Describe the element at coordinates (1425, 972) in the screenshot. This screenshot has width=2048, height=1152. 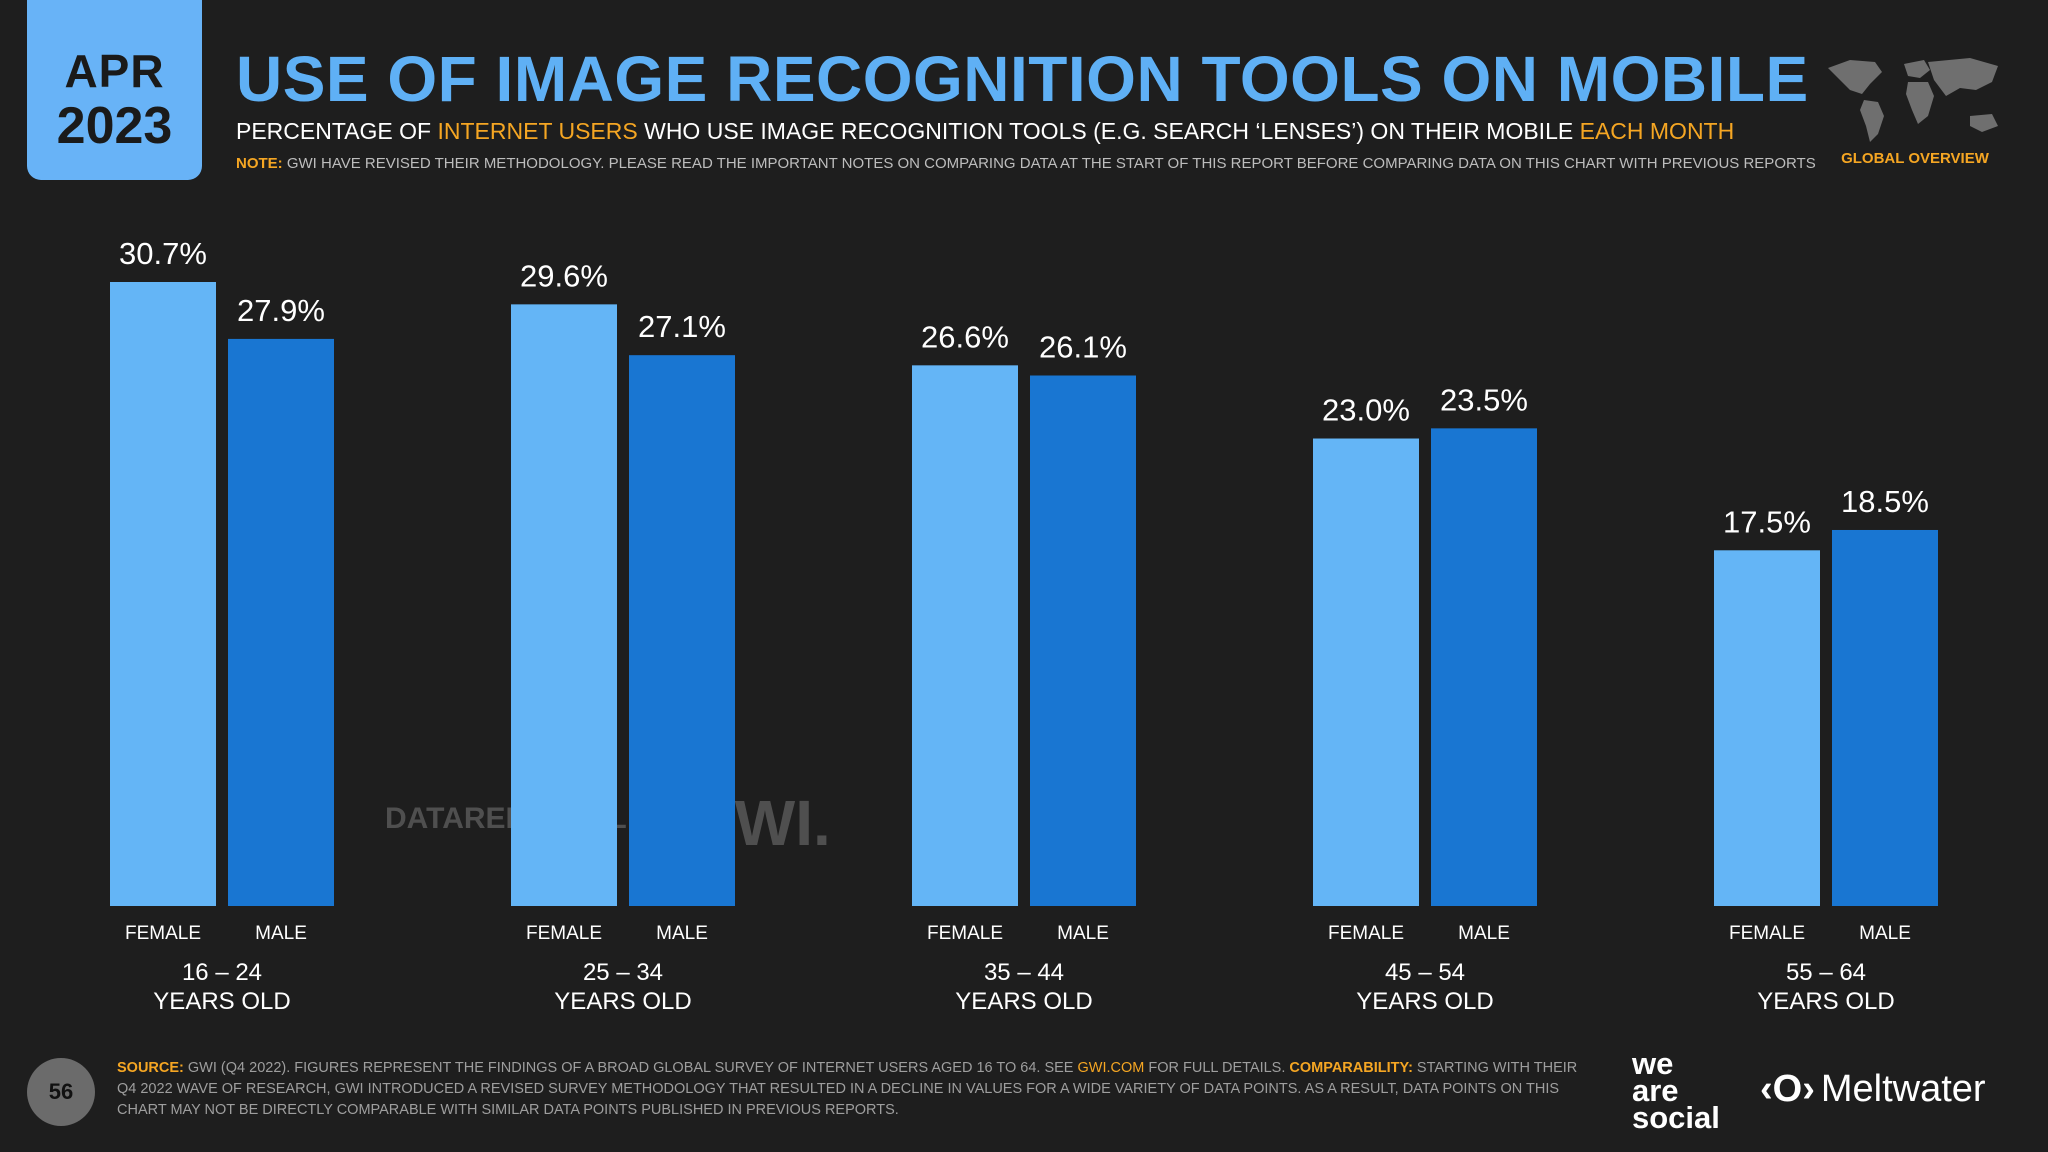
I see `category-label: 45 – 54` at that location.